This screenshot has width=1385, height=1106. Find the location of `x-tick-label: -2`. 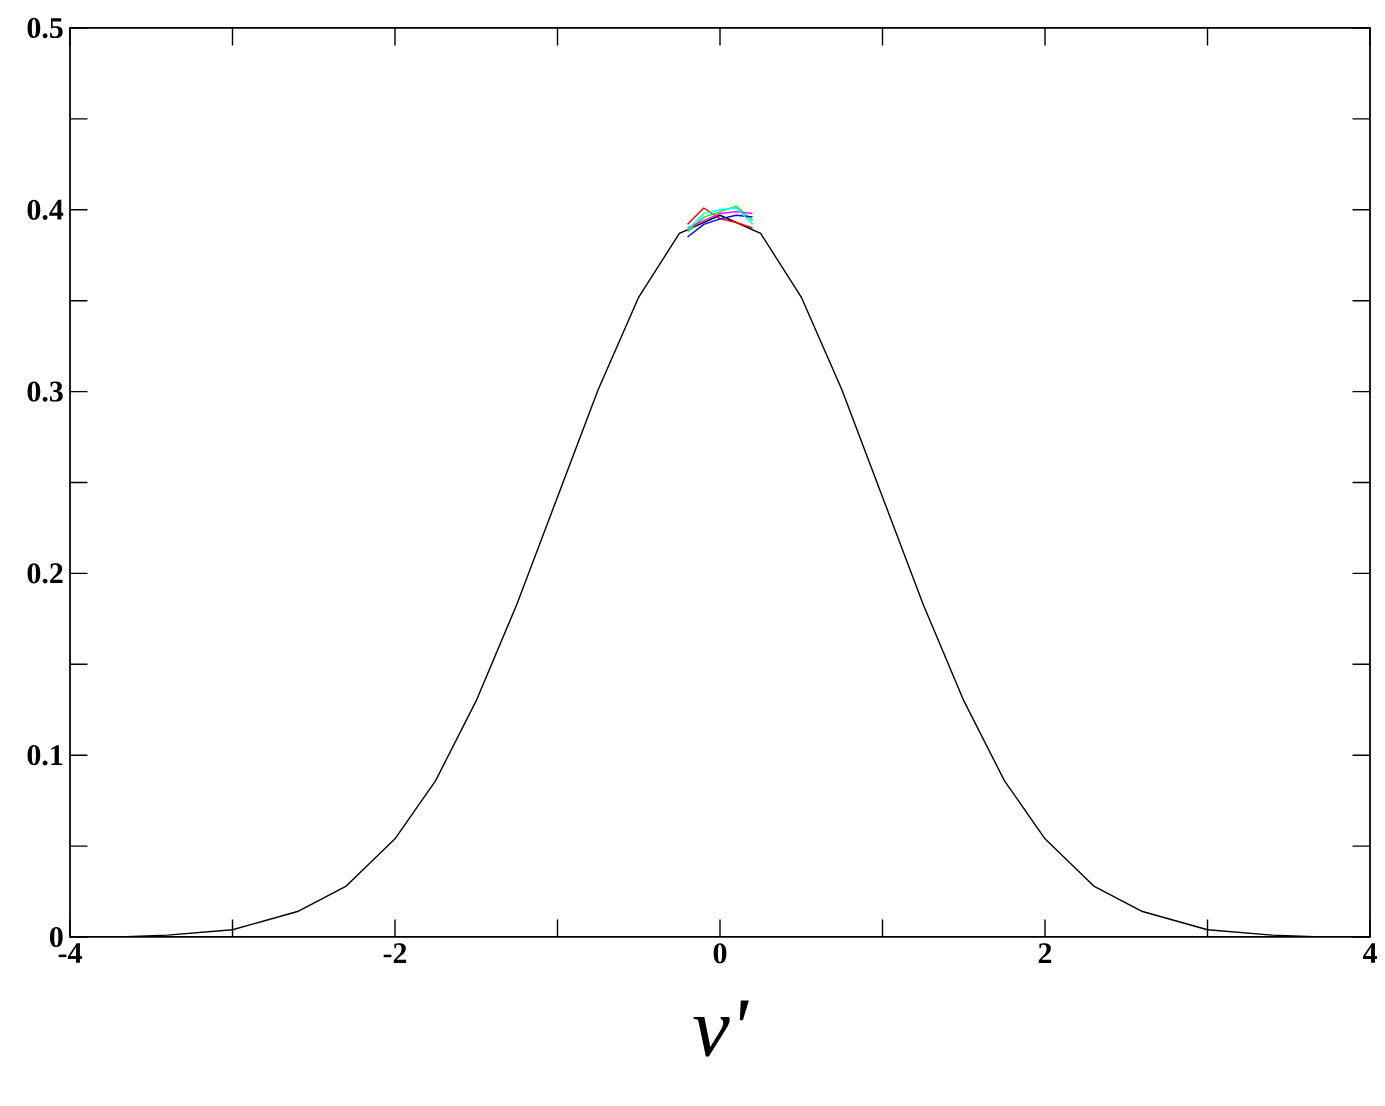

x-tick-label: -2 is located at coordinates (395, 953).